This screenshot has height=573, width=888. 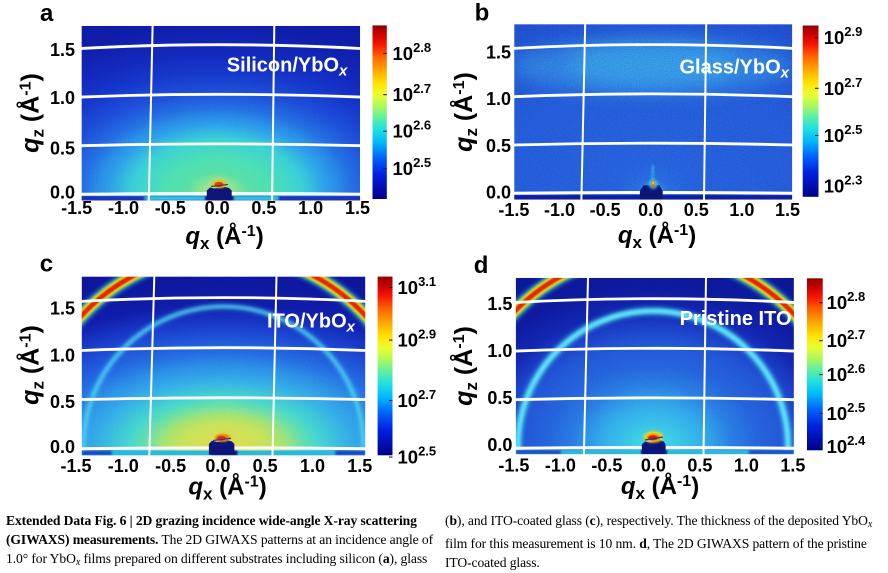 I want to click on svg-text: a, so click(x=47, y=13).